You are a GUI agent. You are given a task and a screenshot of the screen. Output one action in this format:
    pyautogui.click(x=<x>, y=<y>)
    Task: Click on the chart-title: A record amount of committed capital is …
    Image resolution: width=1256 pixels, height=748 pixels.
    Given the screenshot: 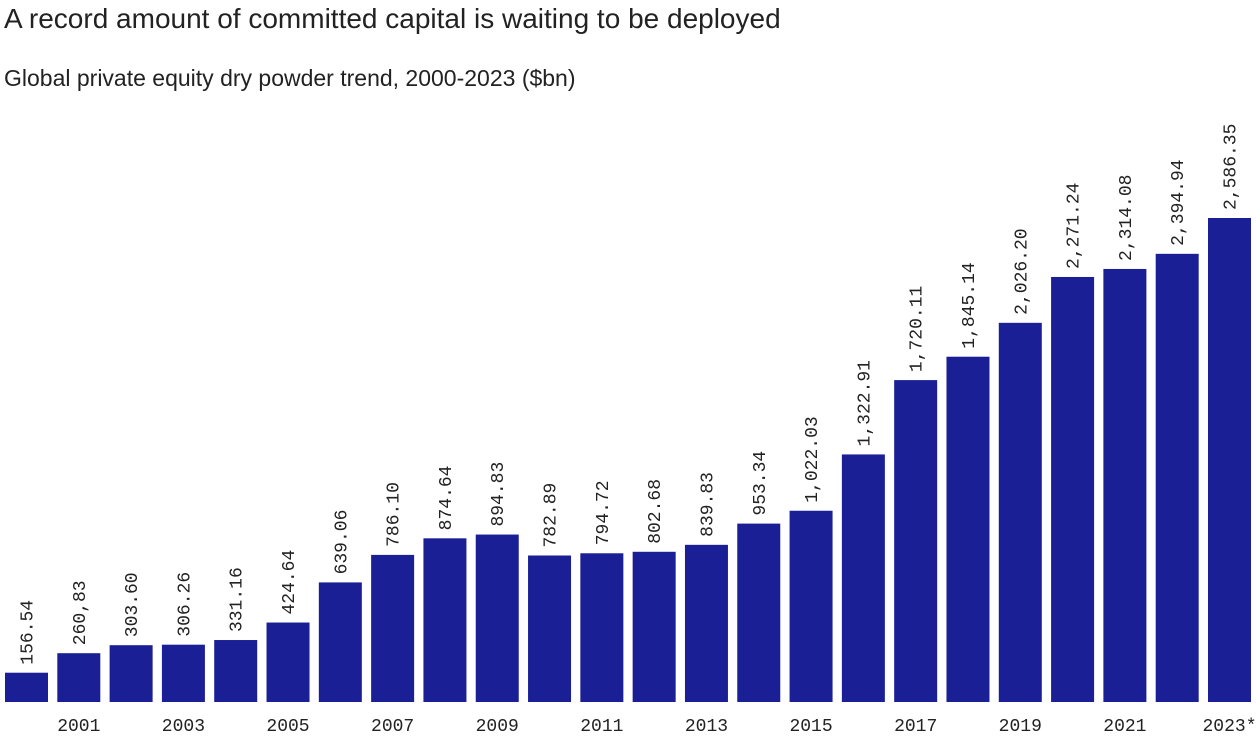 What is the action you would take?
    pyautogui.click(x=392, y=18)
    